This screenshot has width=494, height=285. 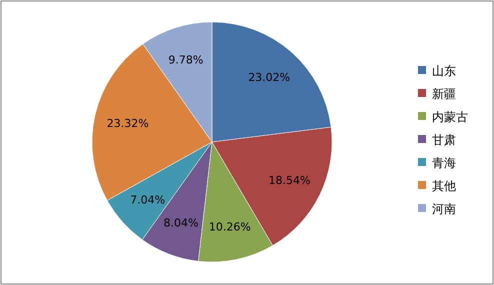 What do you see at coordinates (289, 181) in the screenshot?
I see `data-label: 18.54%` at bounding box center [289, 181].